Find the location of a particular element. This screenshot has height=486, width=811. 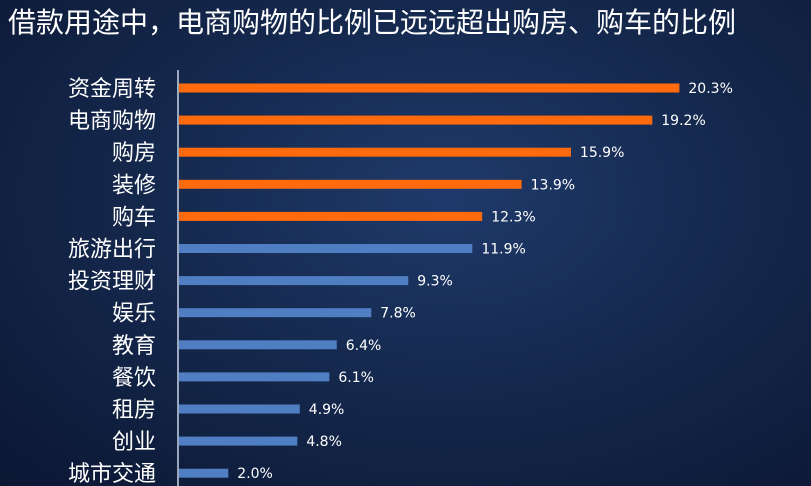

category-label-11: 租房 is located at coordinates (134, 410).